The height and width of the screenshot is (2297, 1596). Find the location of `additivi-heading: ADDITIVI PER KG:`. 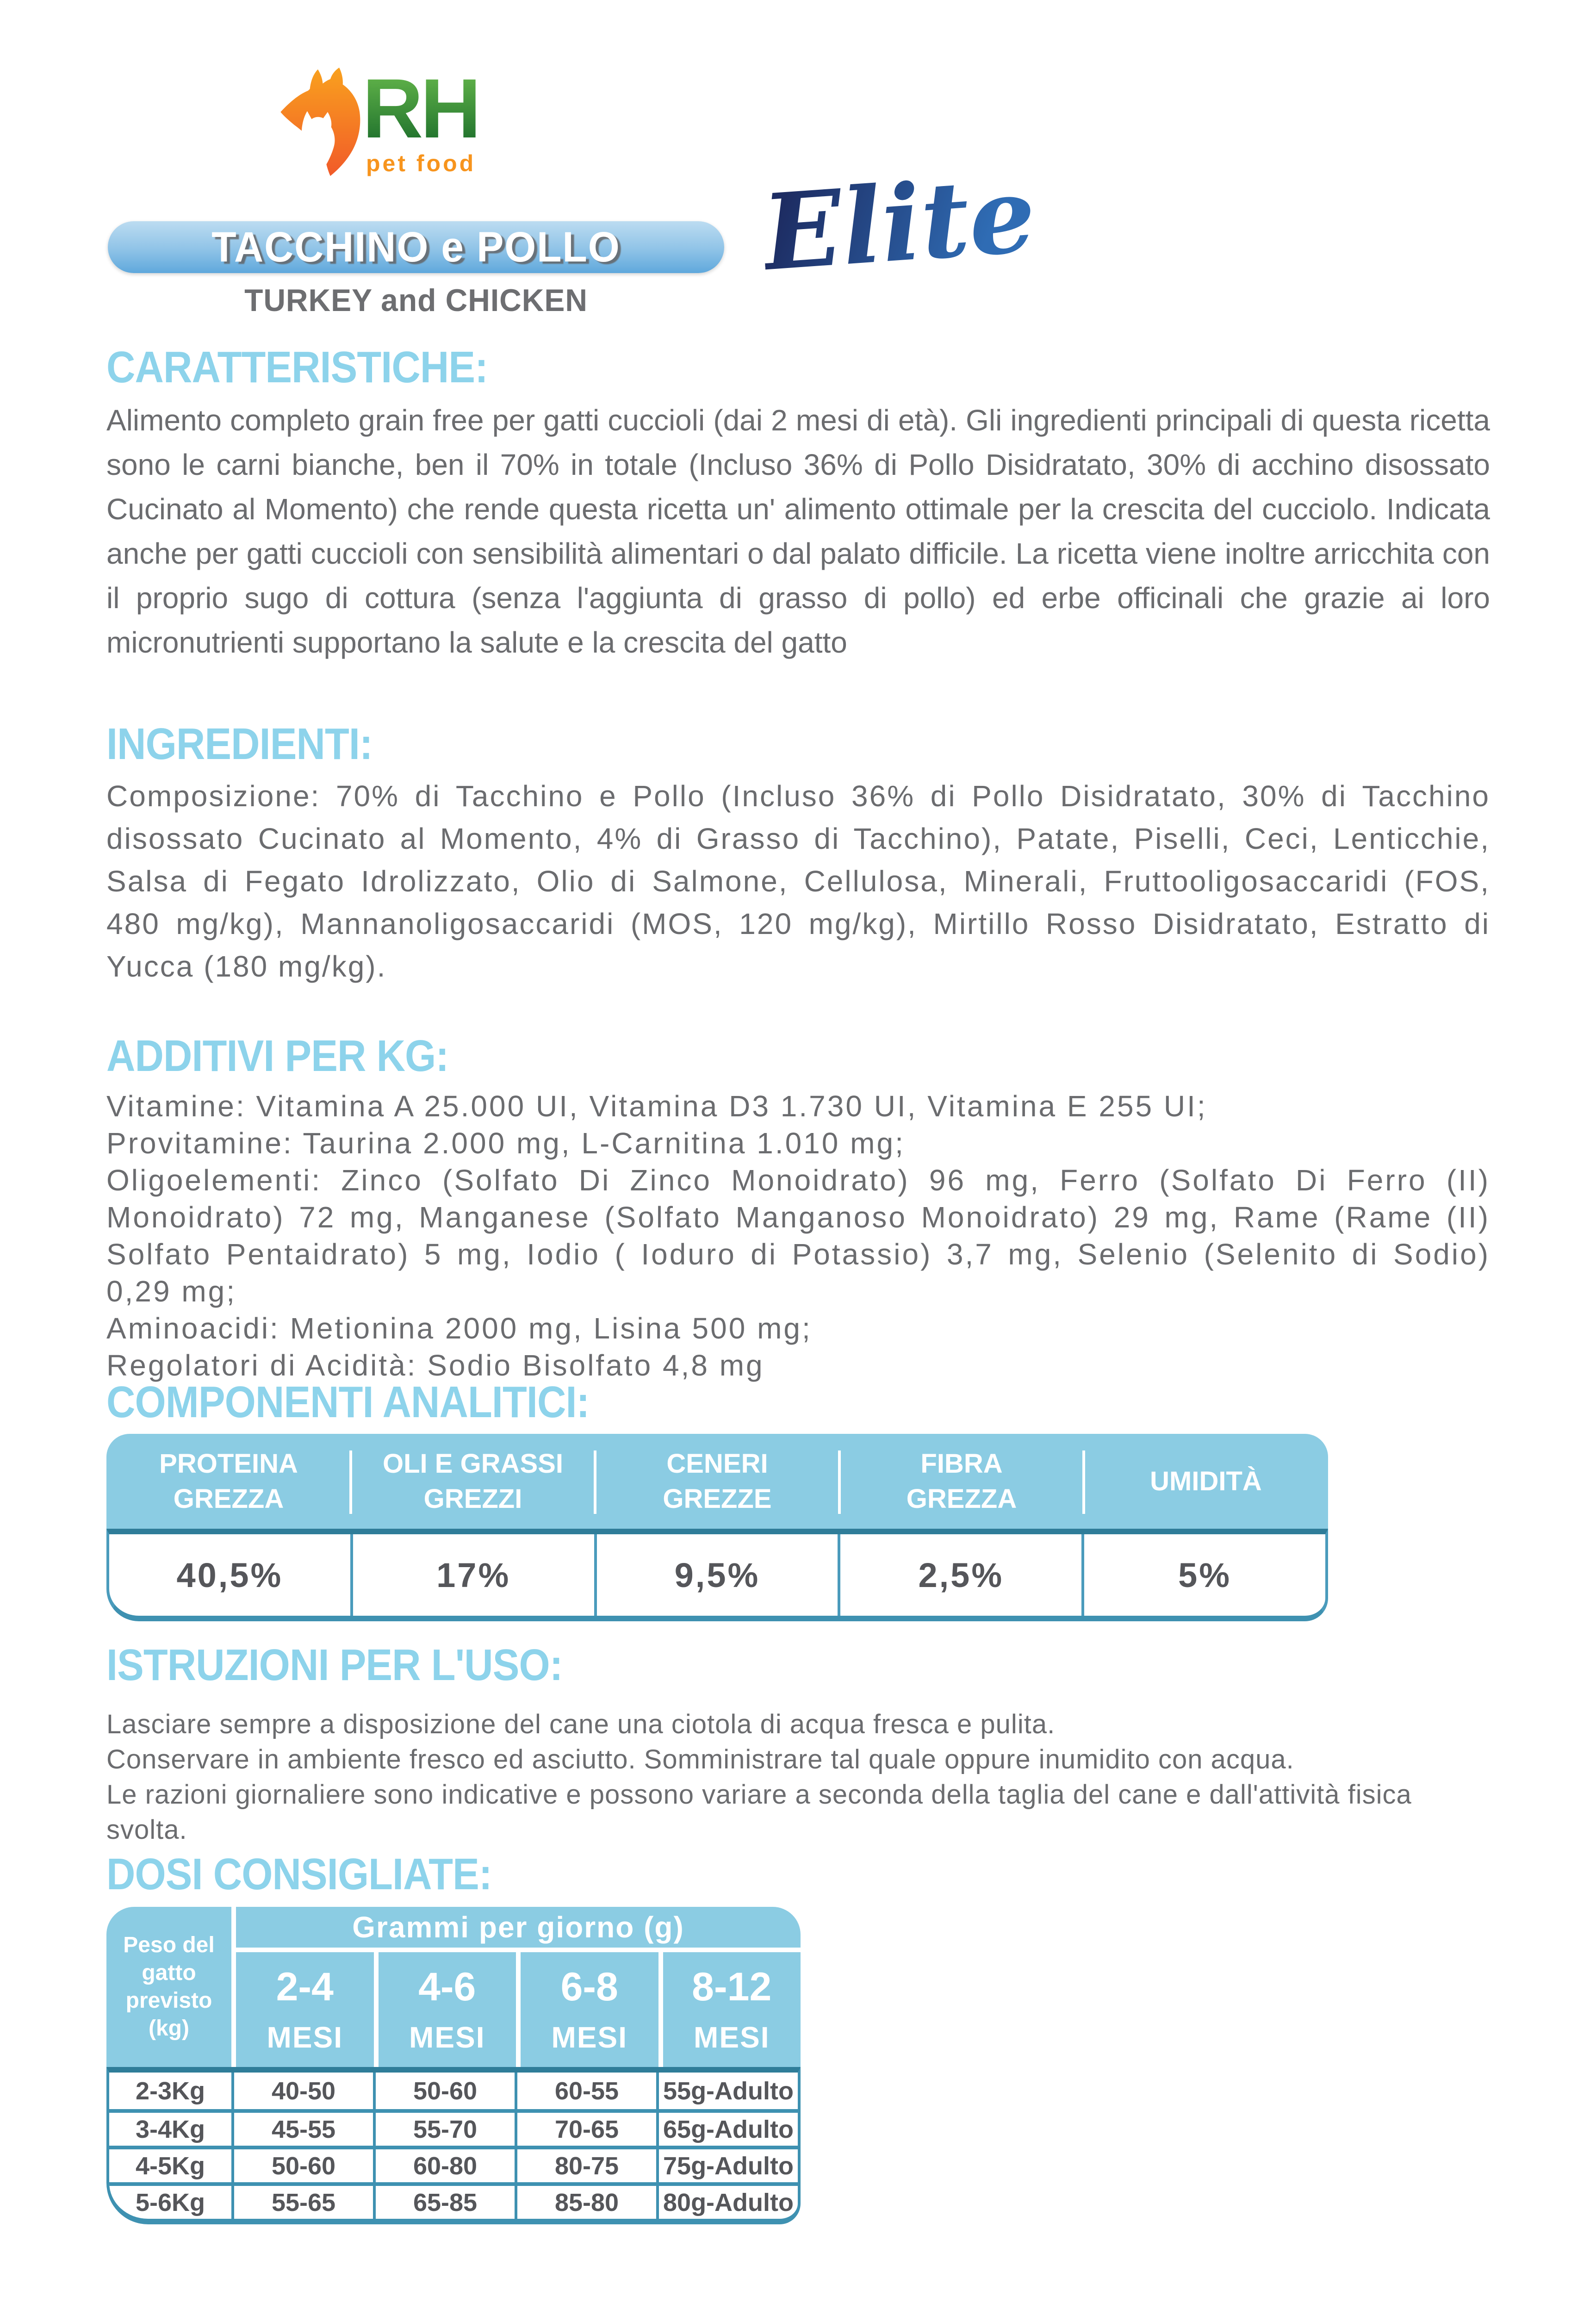

additivi-heading: ADDITIVI PER KG: is located at coordinates (277, 1056).